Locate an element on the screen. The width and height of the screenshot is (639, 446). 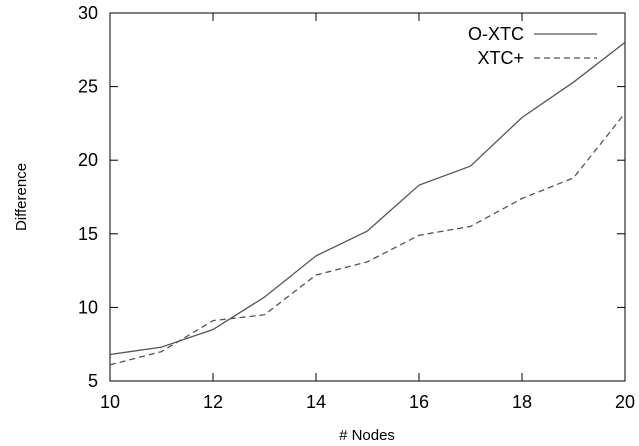
x-tick-label: 14 is located at coordinates (316, 402).